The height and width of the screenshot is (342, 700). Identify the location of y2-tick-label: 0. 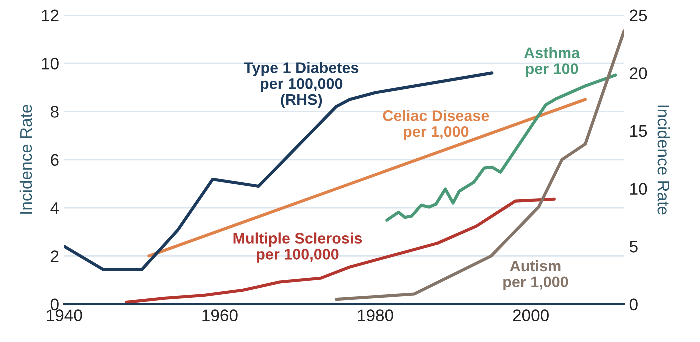
(634, 304).